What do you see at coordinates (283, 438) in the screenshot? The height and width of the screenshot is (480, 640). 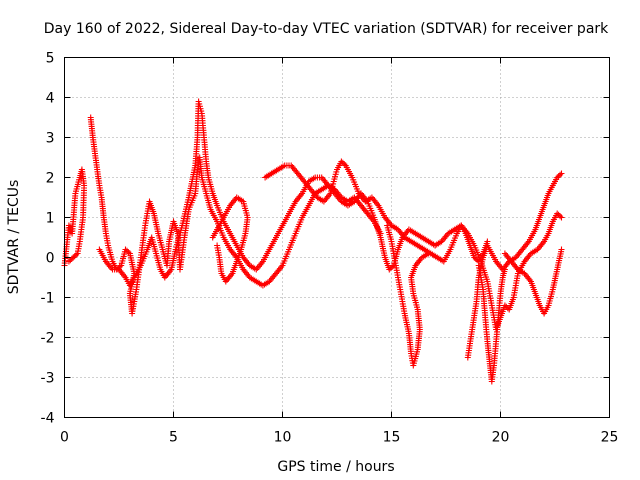 I see `x-tick-label: 10` at bounding box center [283, 438].